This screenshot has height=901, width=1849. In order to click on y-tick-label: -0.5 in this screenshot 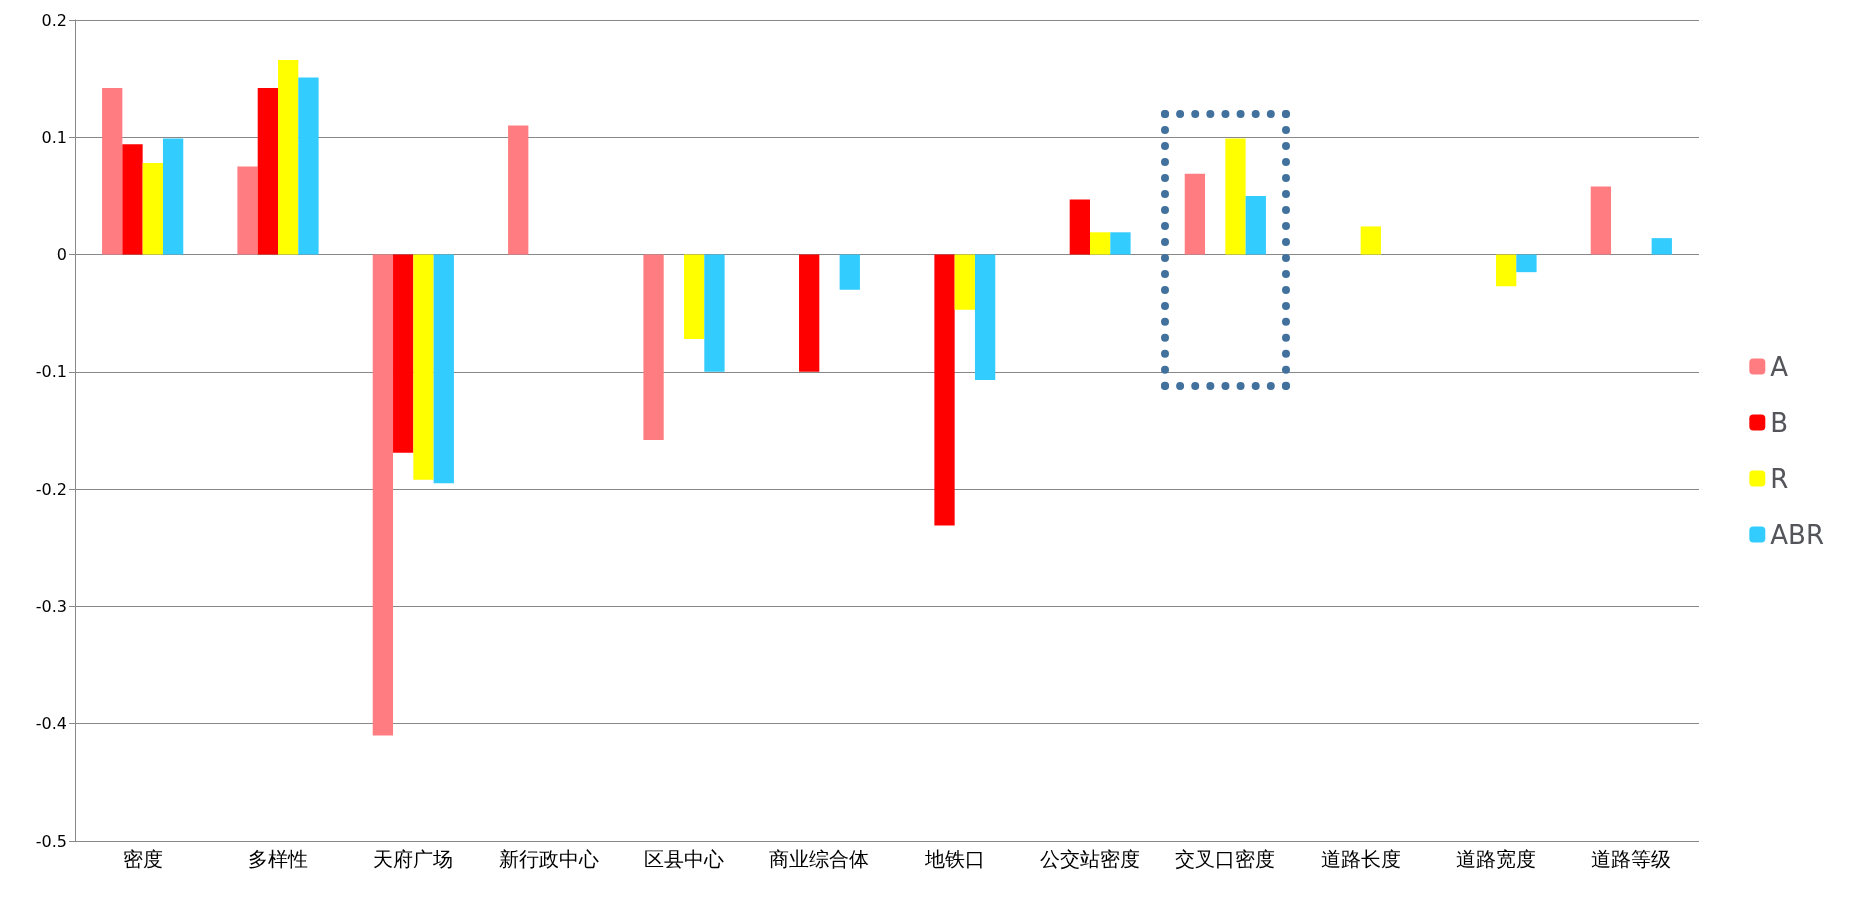, I will do `click(51, 841)`.